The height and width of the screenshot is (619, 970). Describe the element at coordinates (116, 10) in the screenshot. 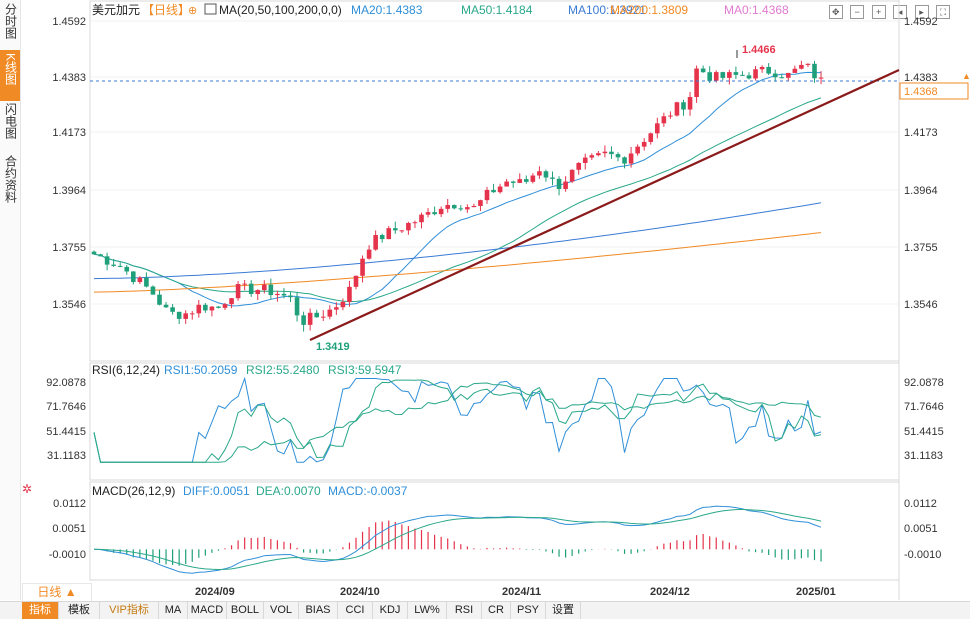

I see `symbol-title: 美元加元` at that location.